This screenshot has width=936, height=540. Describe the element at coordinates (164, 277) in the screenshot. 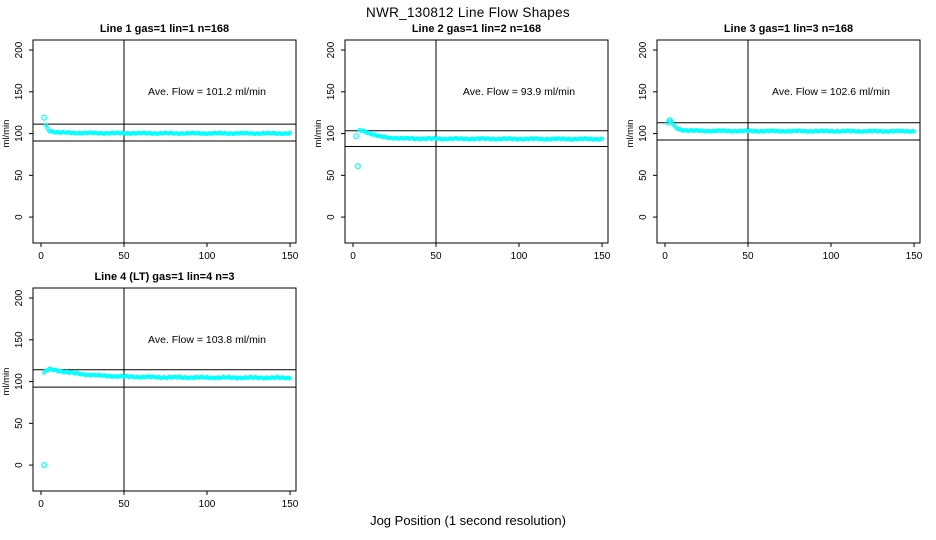

I see `panel-title: Line 4 (LT) gas=1 lin=4 n=3` at that location.